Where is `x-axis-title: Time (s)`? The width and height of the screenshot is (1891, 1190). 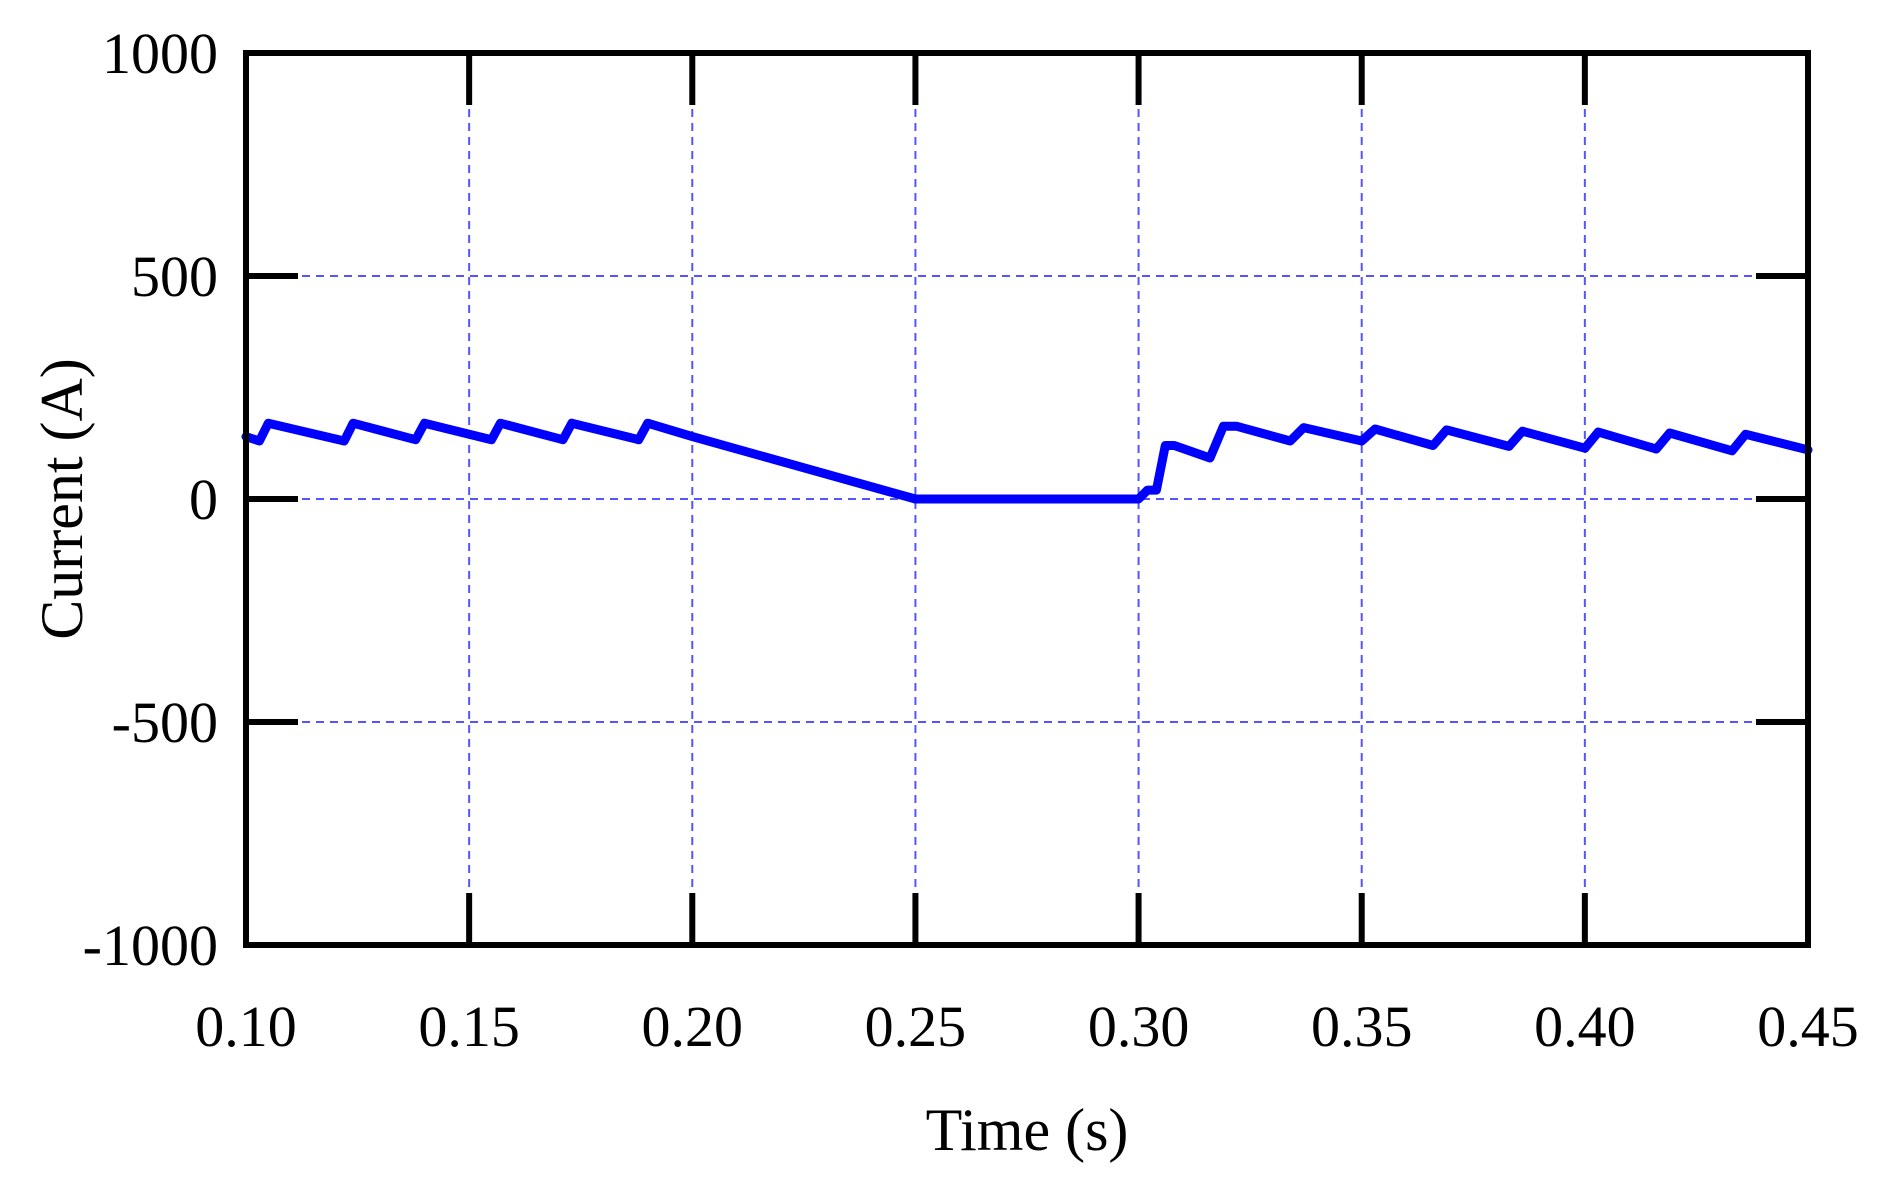
x-axis-title: Time (s) is located at coordinates (1027, 1130).